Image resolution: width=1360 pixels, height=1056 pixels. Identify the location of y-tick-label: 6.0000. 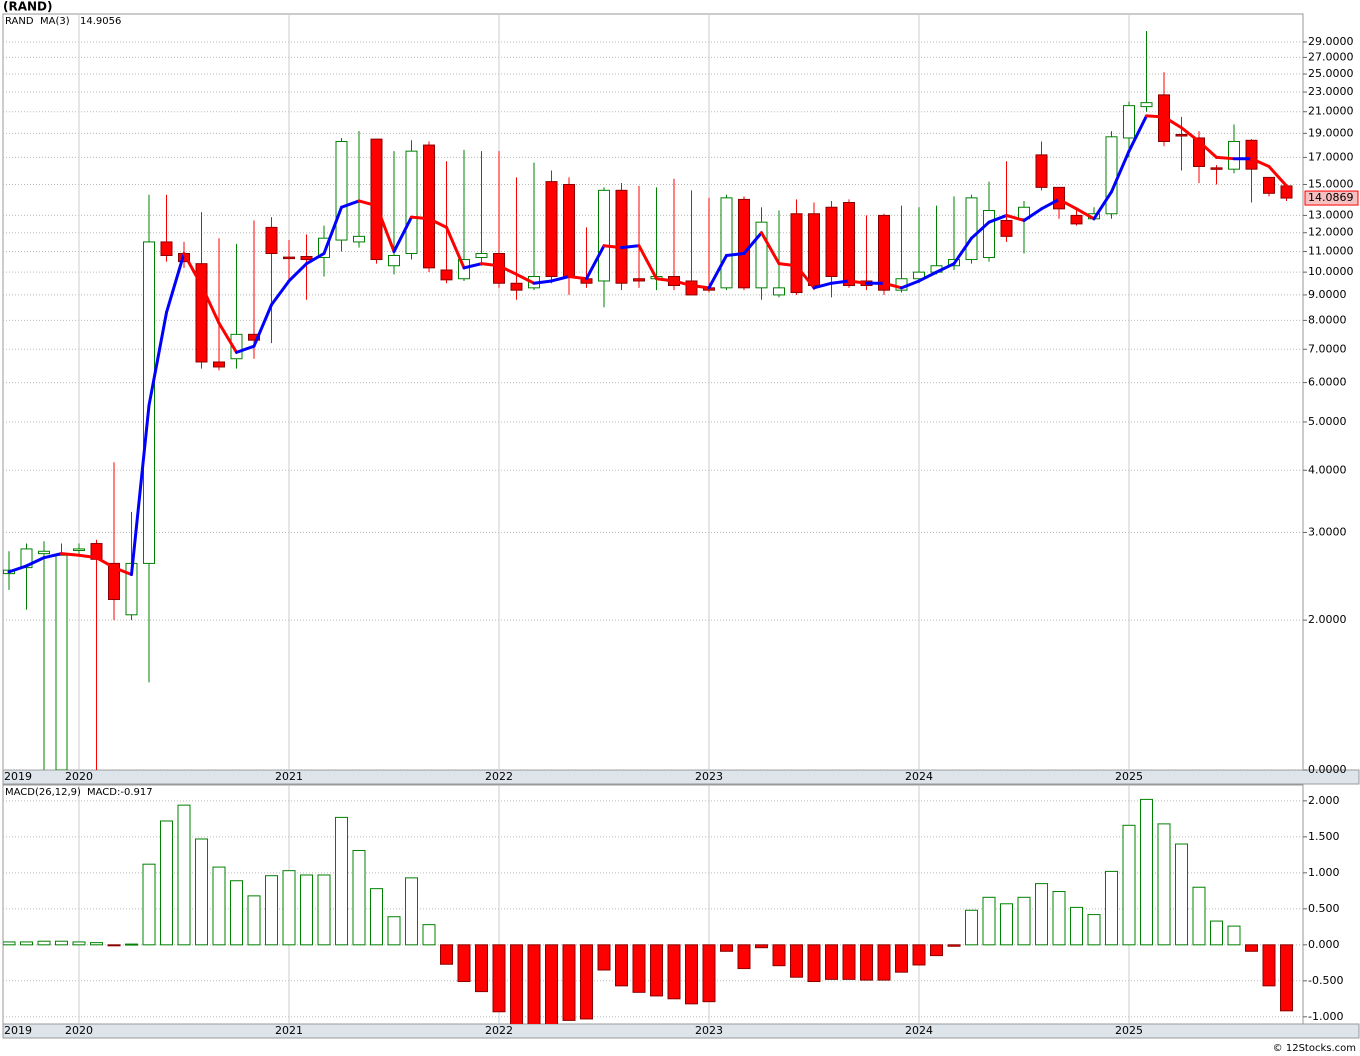
(1327, 382).